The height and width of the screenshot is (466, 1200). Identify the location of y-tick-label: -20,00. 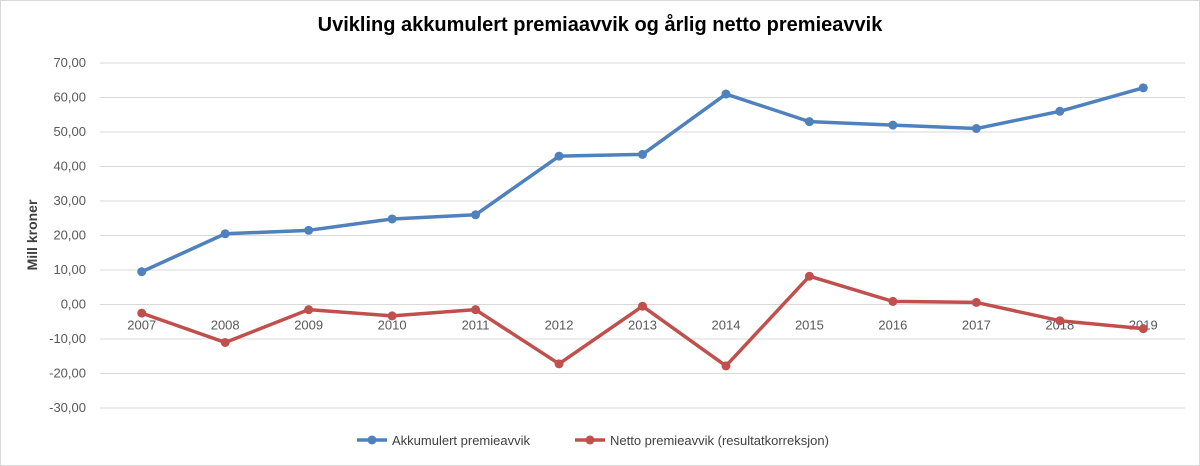
(67, 373).